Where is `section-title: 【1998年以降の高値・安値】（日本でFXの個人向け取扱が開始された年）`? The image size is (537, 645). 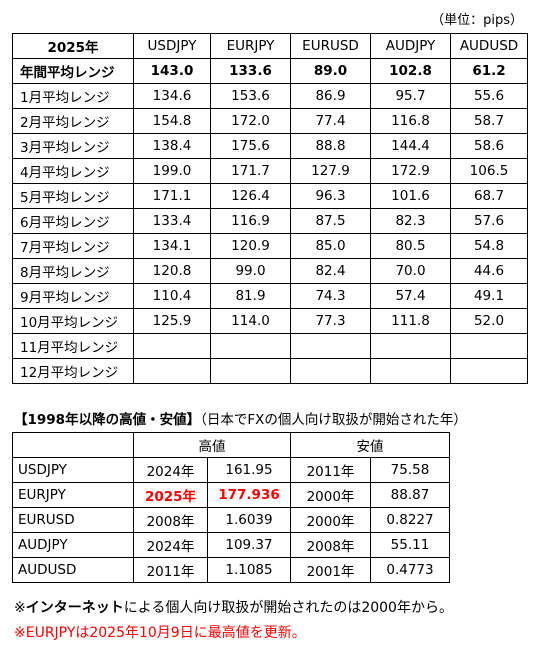
section-title: 【1998年以降の高値・安値】（日本でFXの個人向け取扱が開始された年） is located at coordinates (240, 418).